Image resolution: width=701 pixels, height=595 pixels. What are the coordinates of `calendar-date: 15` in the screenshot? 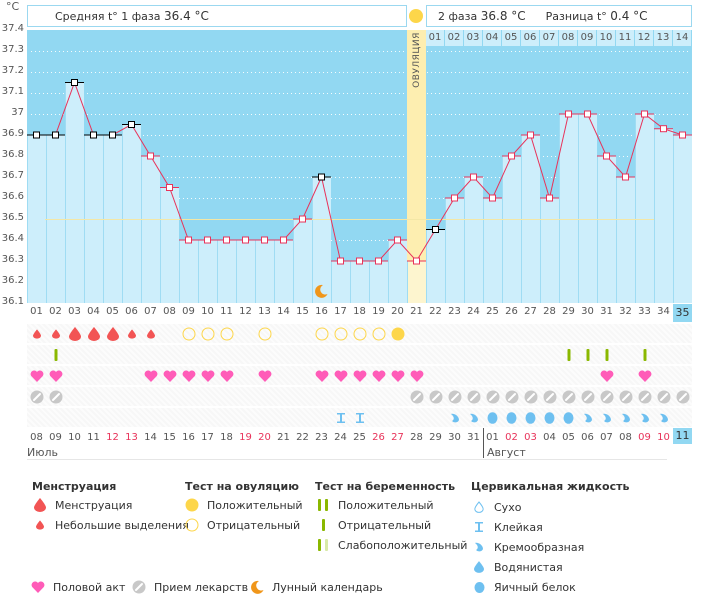 It's located at (169, 437).